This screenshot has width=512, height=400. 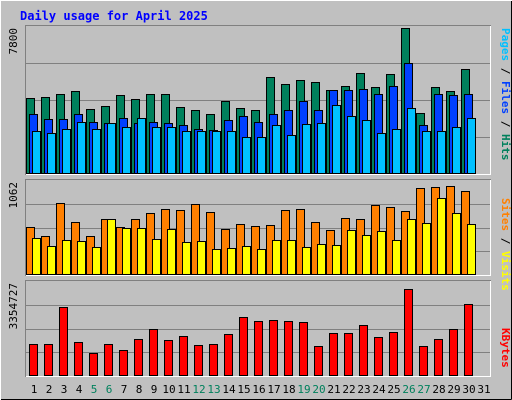 What do you see at coordinates (168, 389) in the screenshot?
I see `x-tick-label: 10` at bounding box center [168, 389].